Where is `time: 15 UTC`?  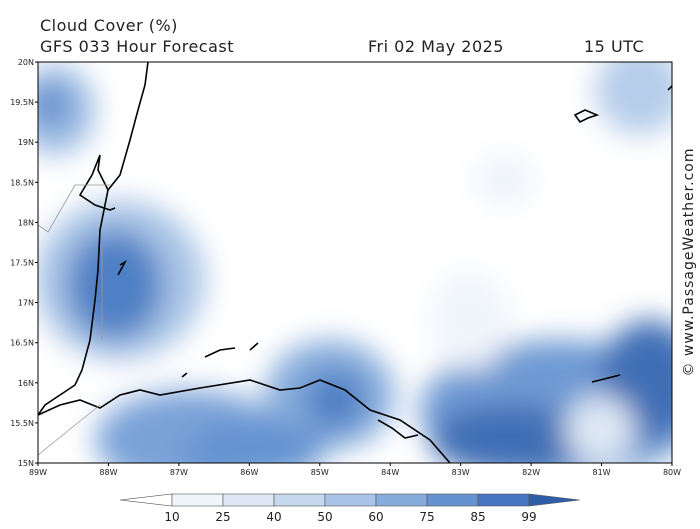
time: 15 UTC is located at coordinates (614, 46).